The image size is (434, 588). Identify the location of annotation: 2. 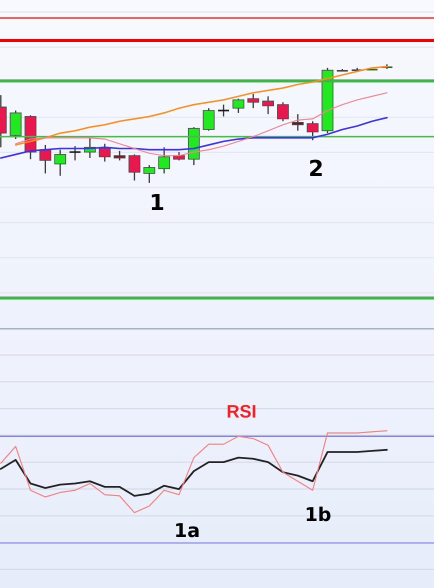
(316, 169).